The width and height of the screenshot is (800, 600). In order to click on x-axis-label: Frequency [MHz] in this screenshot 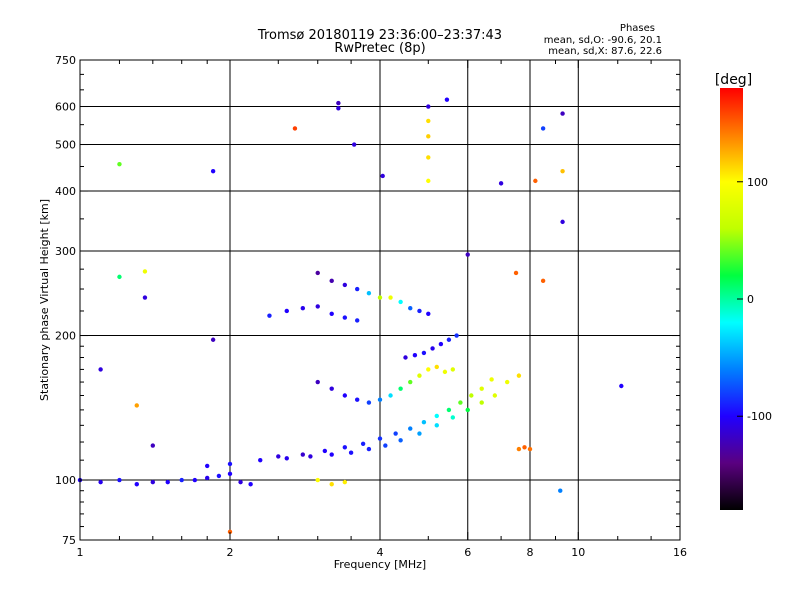, I will do `click(380, 564)`.